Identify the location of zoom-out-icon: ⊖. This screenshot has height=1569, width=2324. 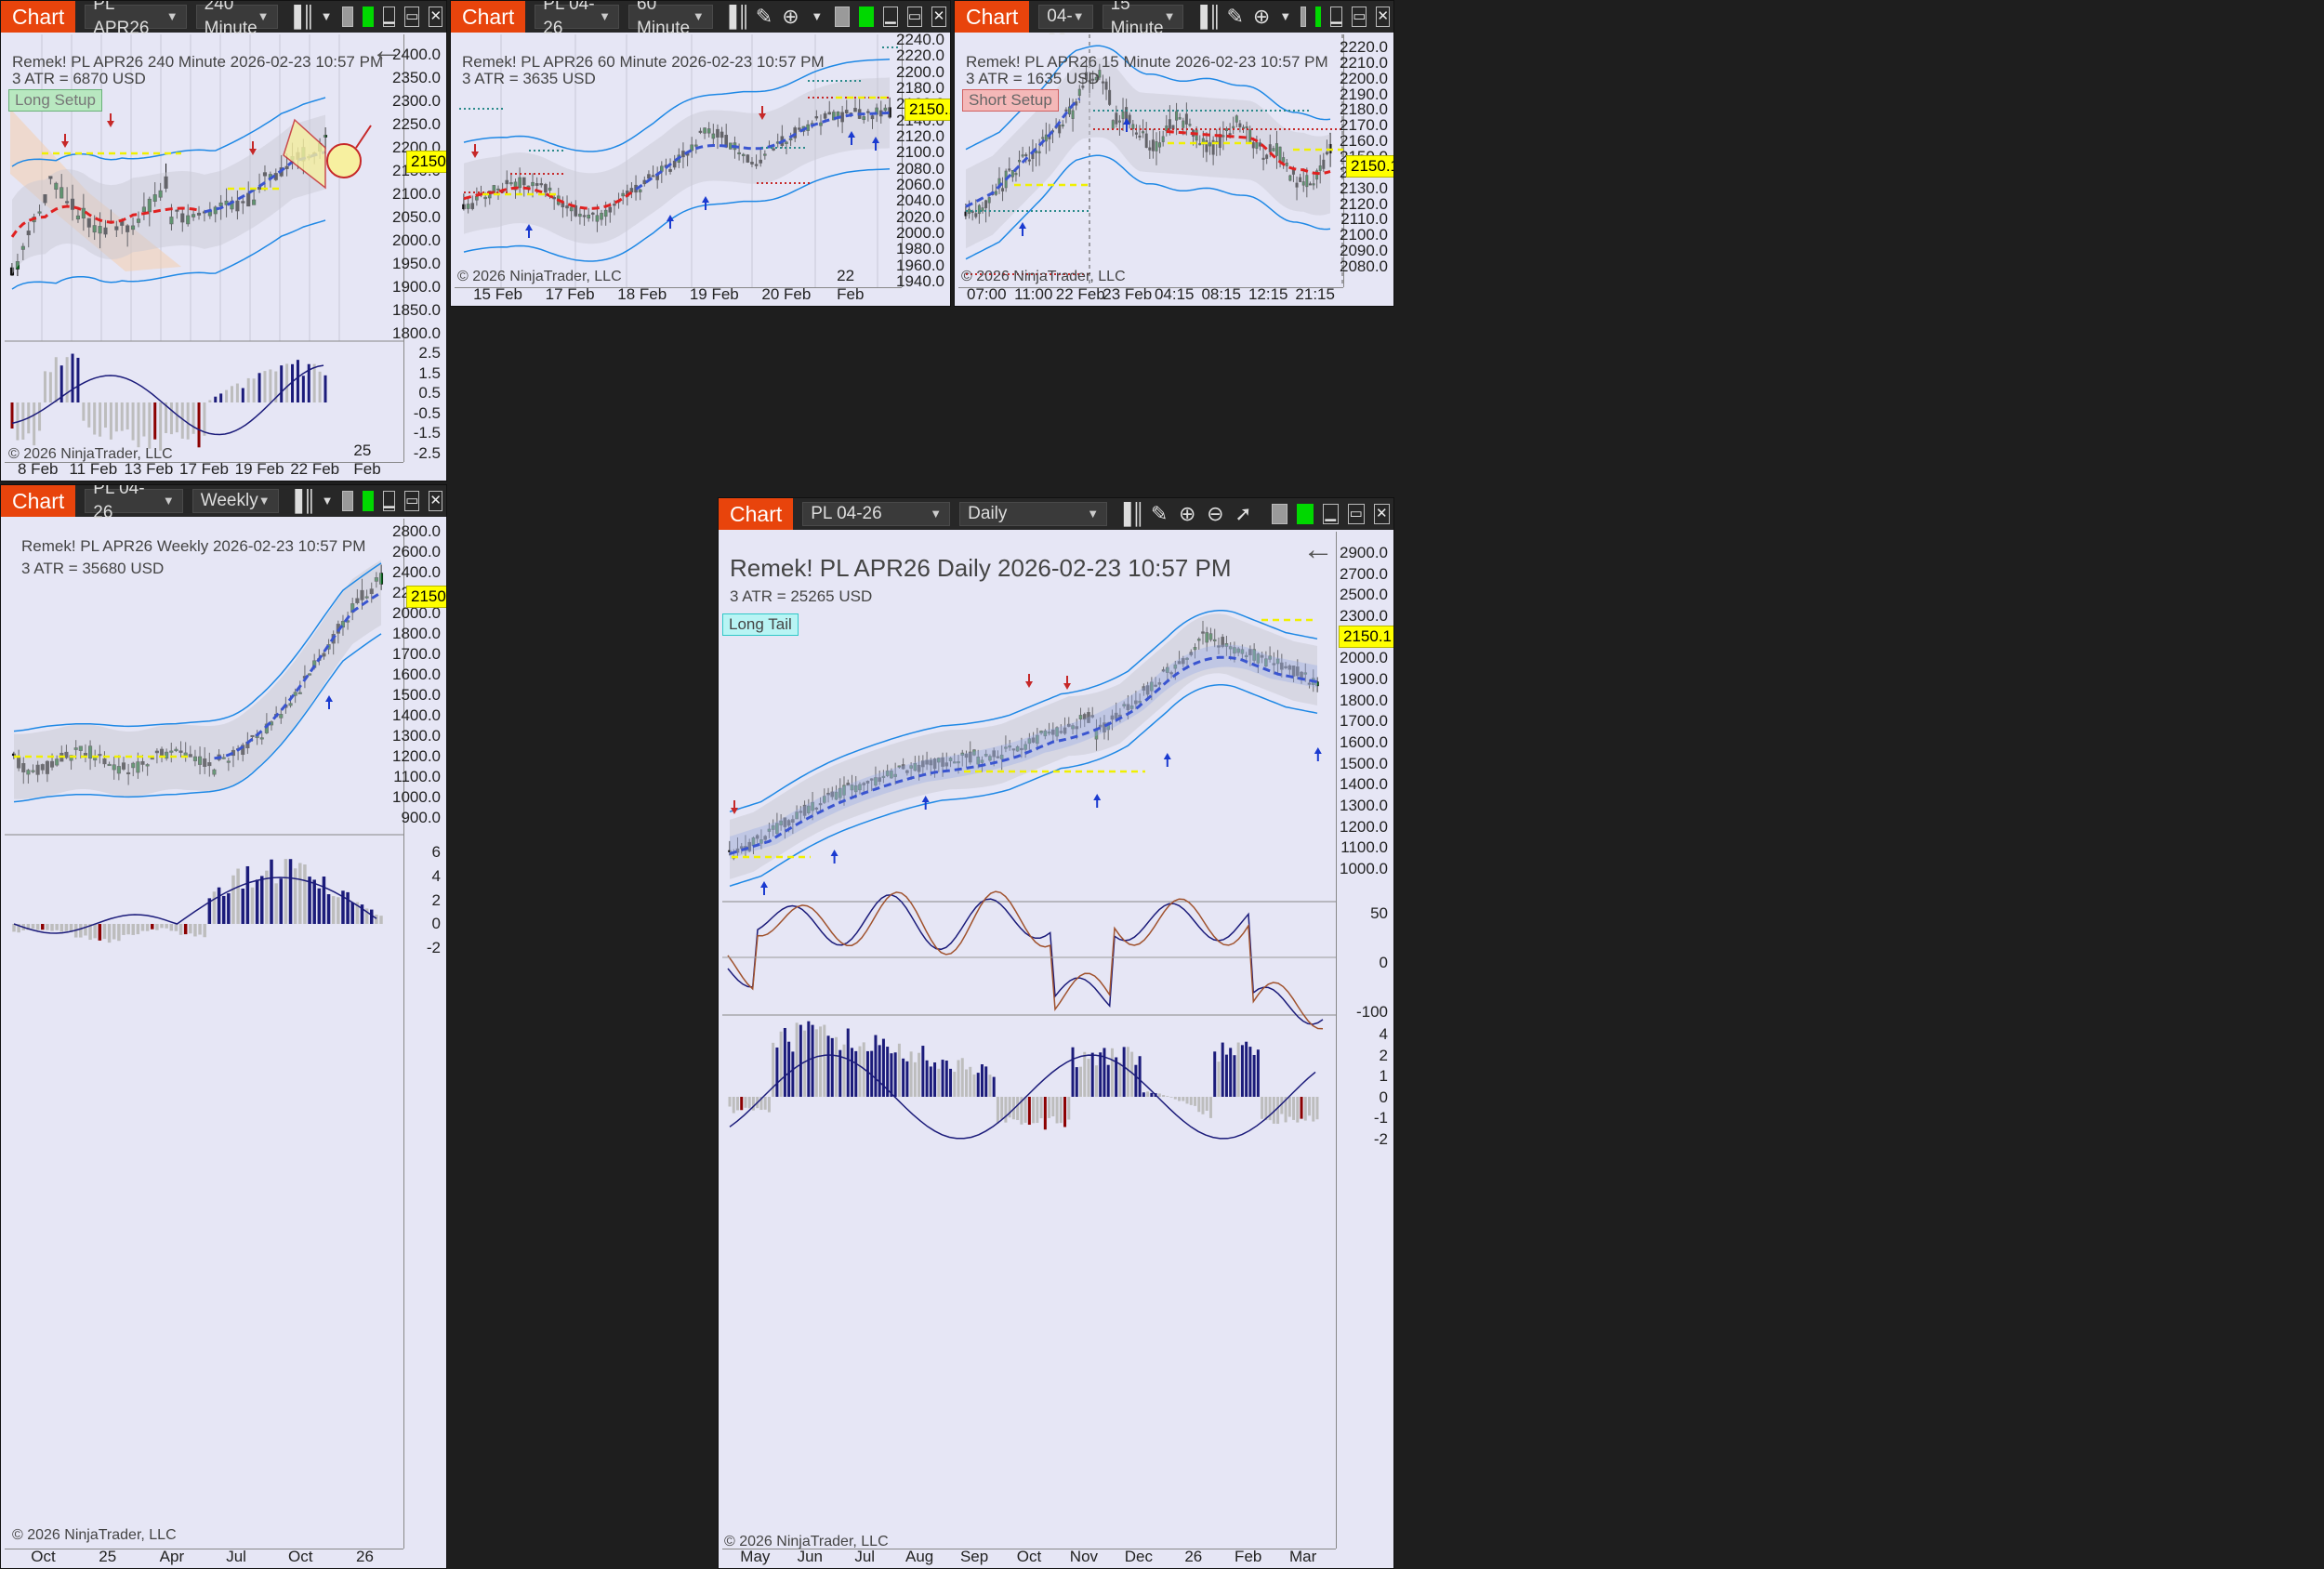
(1215, 513).